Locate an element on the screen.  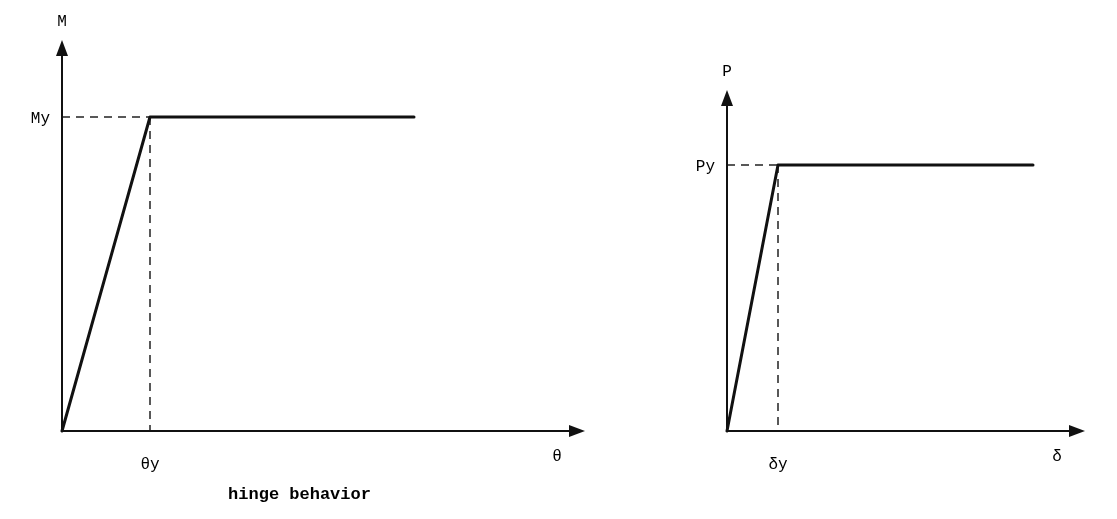
y-axis-title: P is located at coordinates (727, 72).